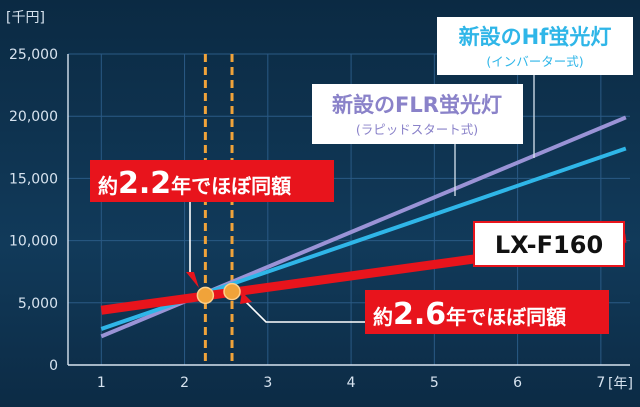 This screenshot has width=640, height=407. What do you see at coordinates (534, 61) in the screenshot?
I see `hf-series-subtitle: (インバーター式)` at bounding box center [534, 61].